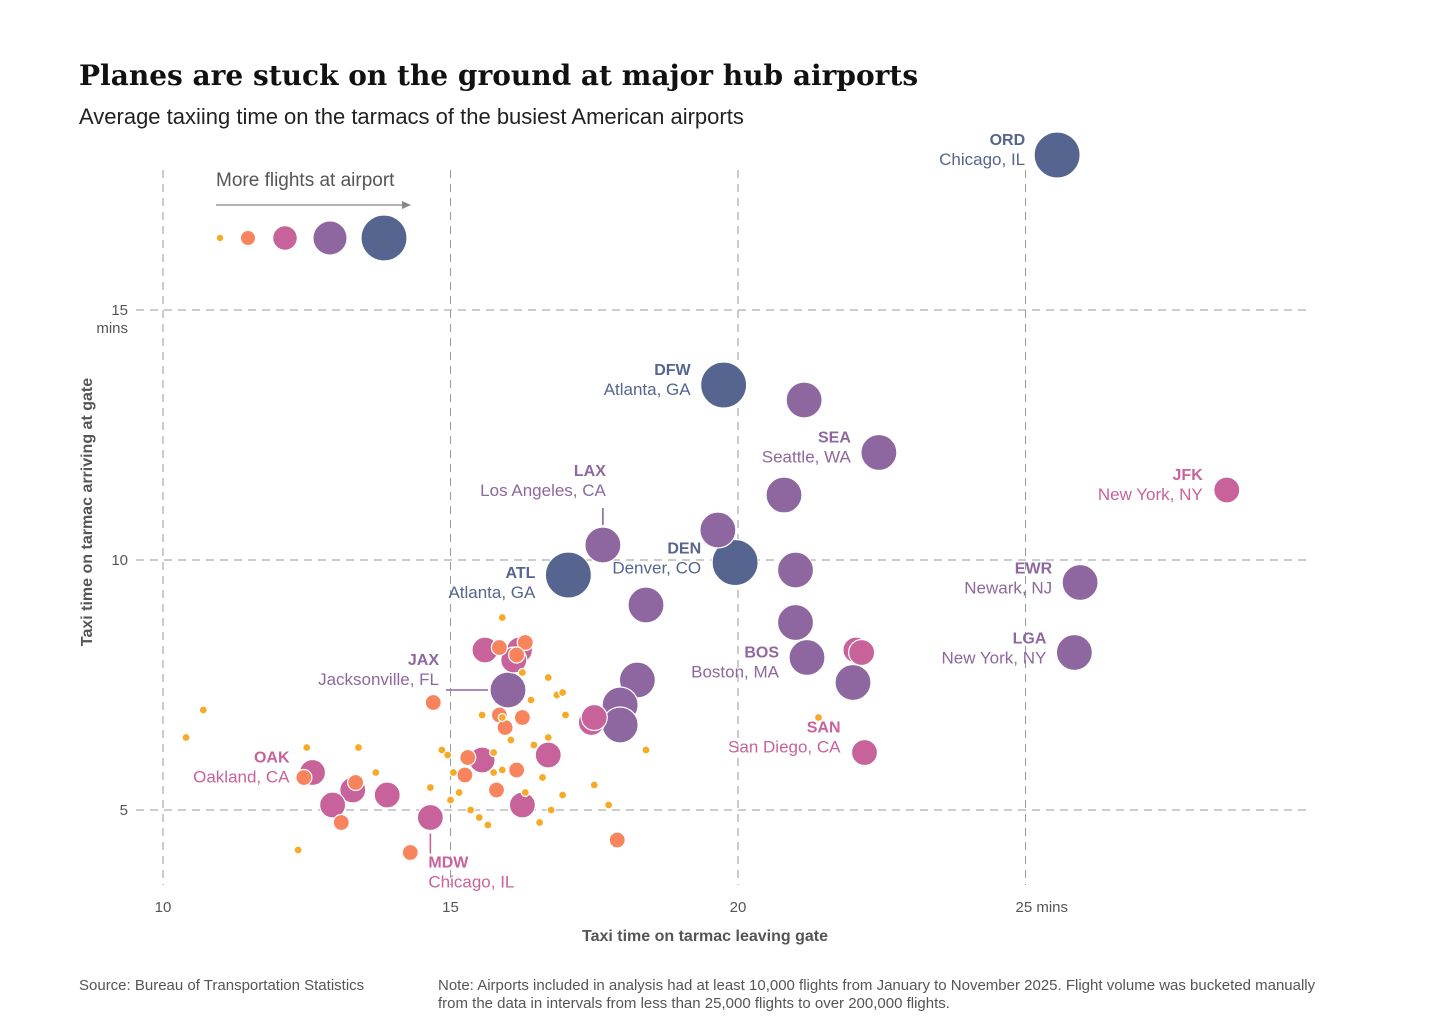 The image size is (1440, 1025). What do you see at coordinates (492, 592) in the screenshot?
I see `airport-city-label: Atlanta, GA` at bounding box center [492, 592].